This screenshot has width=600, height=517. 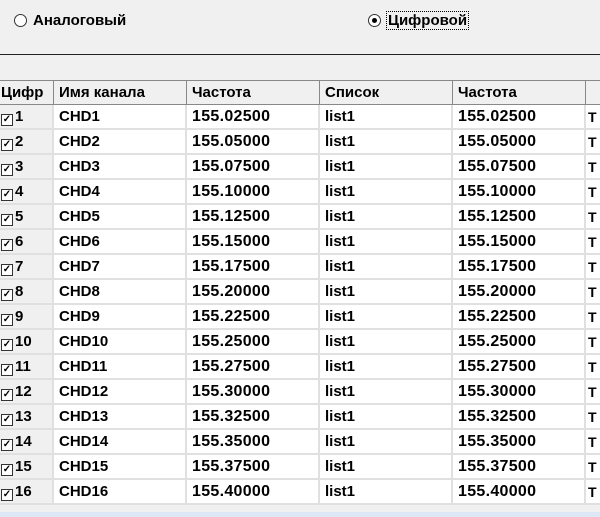 What do you see at coordinates (300, 142) in the screenshot?
I see `table-row: ✓ 2 CHD2 155.05000 list1 155.05000 Т` at bounding box center [300, 142].